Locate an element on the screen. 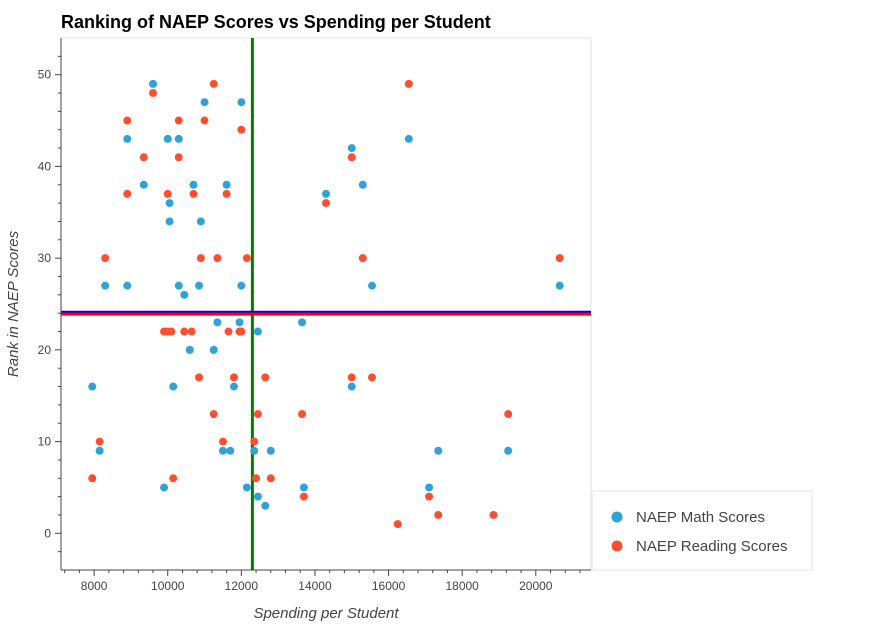 The width and height of the screenshot is (875, 625). legend-marker-math is located at coordinates (617, 517).